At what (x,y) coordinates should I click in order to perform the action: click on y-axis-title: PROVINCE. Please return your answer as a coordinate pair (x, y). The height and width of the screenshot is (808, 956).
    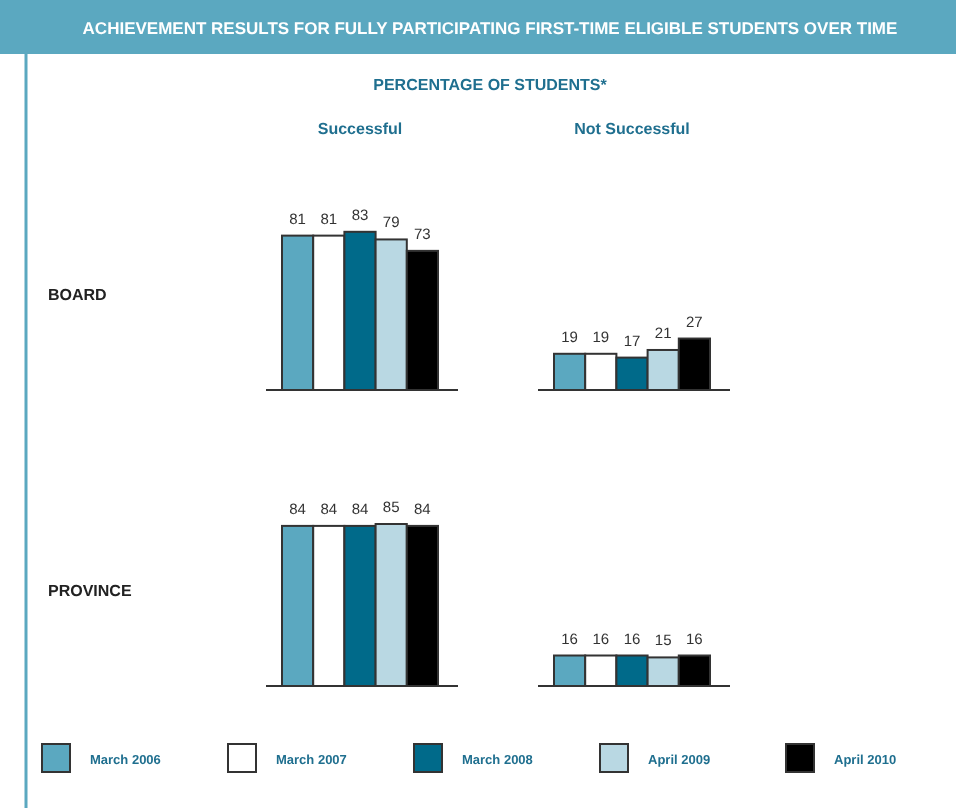
    Looking at the image, I should click on (90, 591).